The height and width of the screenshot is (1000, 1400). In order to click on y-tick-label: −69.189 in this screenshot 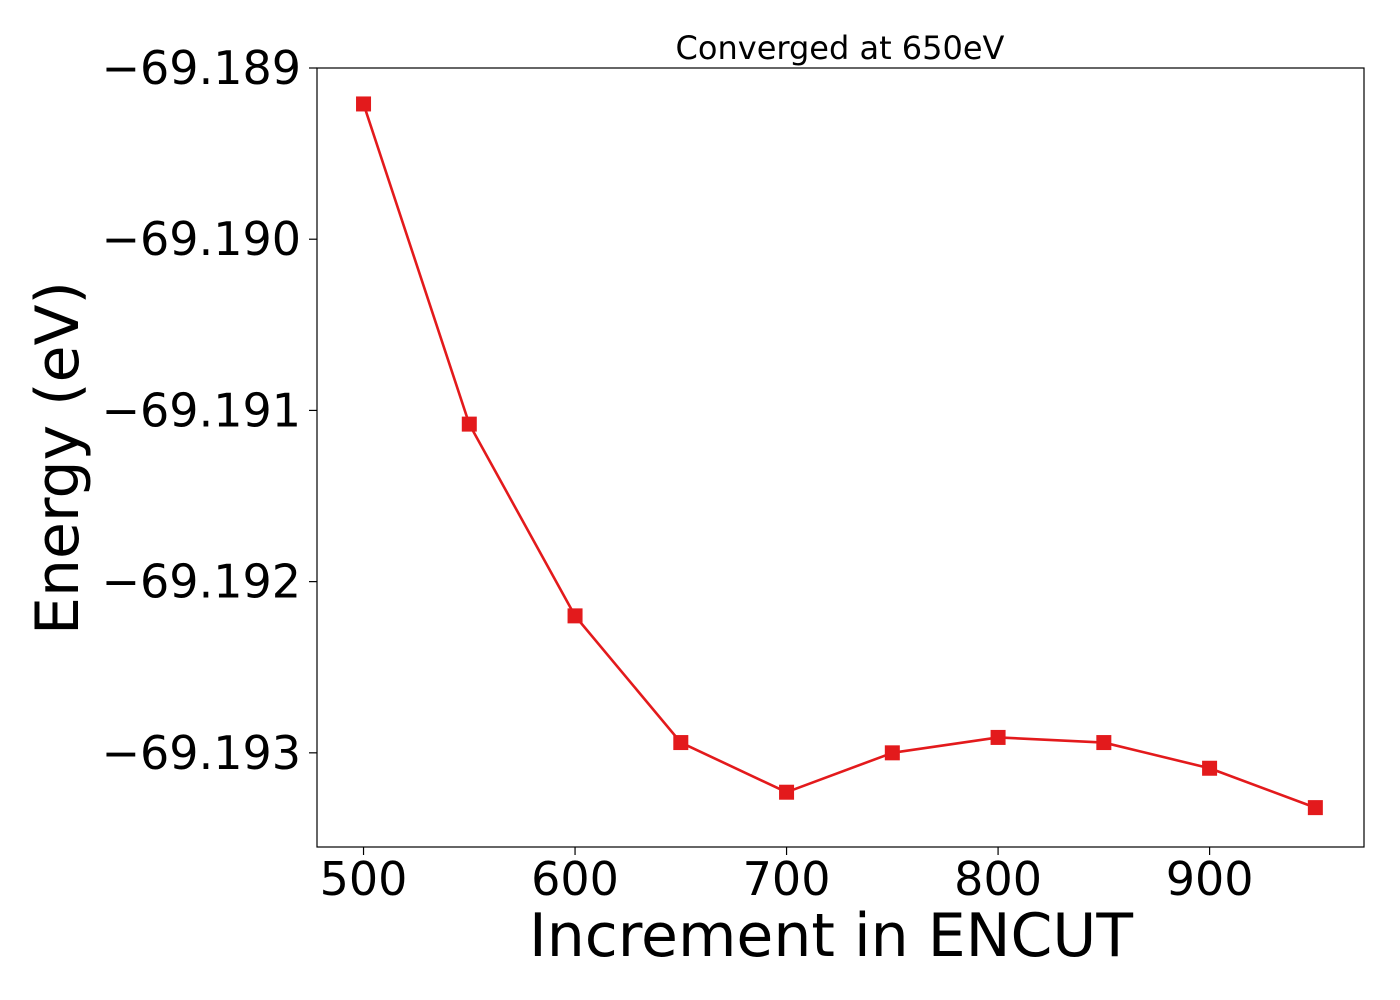, I will do `click(202, 68)`.